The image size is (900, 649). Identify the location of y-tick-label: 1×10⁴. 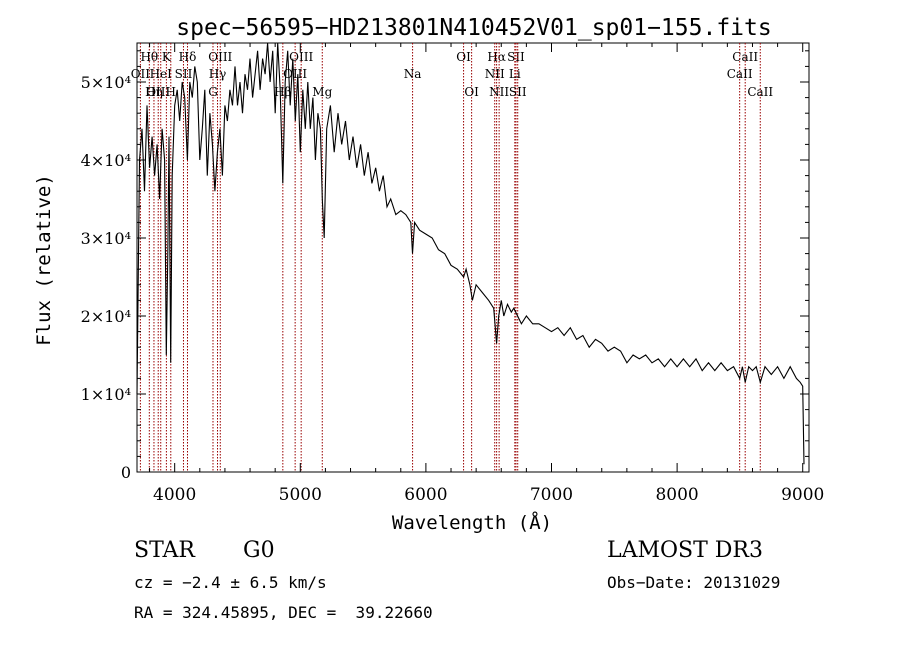
(106, 394).